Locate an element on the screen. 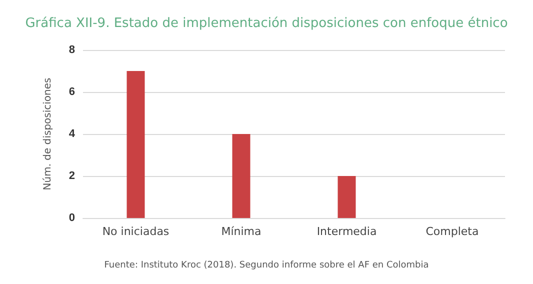 The image size is (533, 284). y-tick-label: 0 is located at coordinates (71, 218).